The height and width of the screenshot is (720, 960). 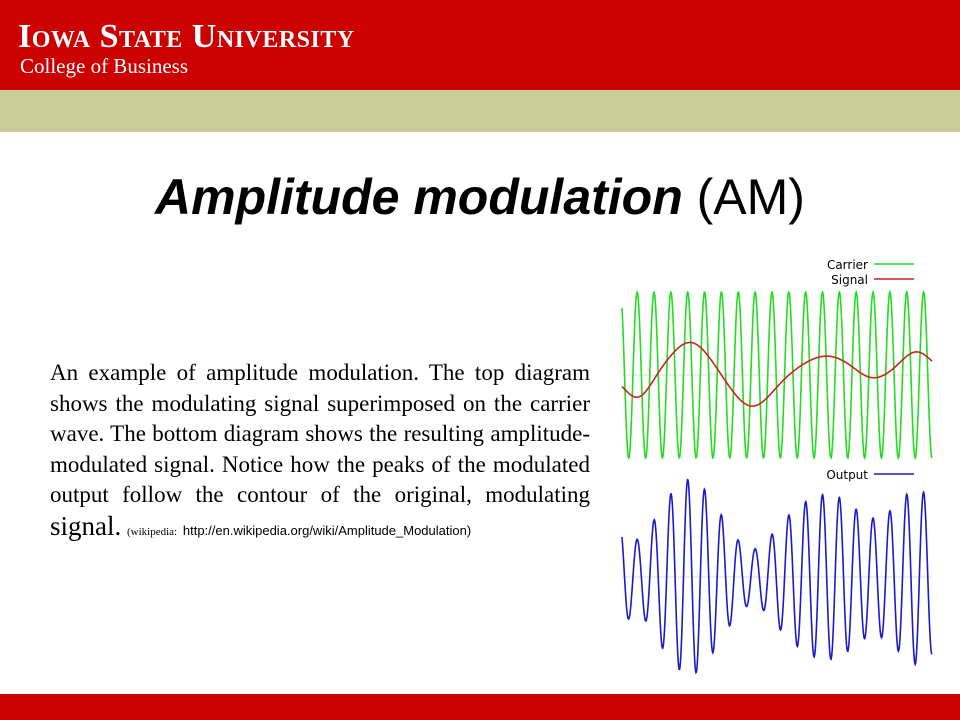 What do you see at coordinates (86, 525) in the screenshot?
I see `body-last-word: signal.` at bounding box center [86, 525].